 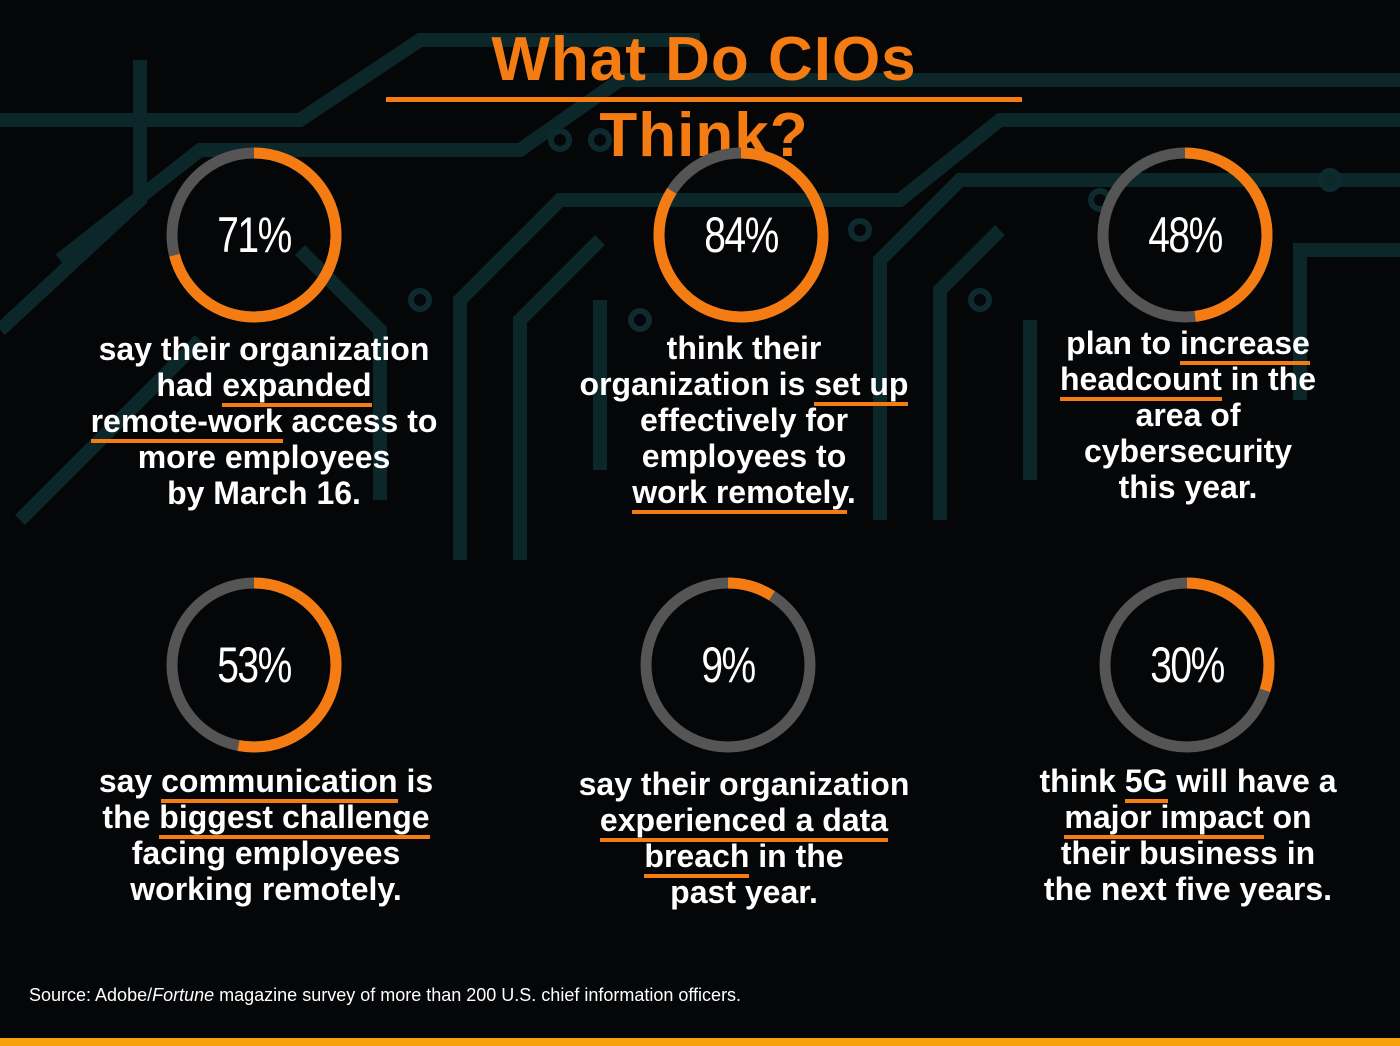 I want to click on description-line: past year., so click(x=744, y=892).